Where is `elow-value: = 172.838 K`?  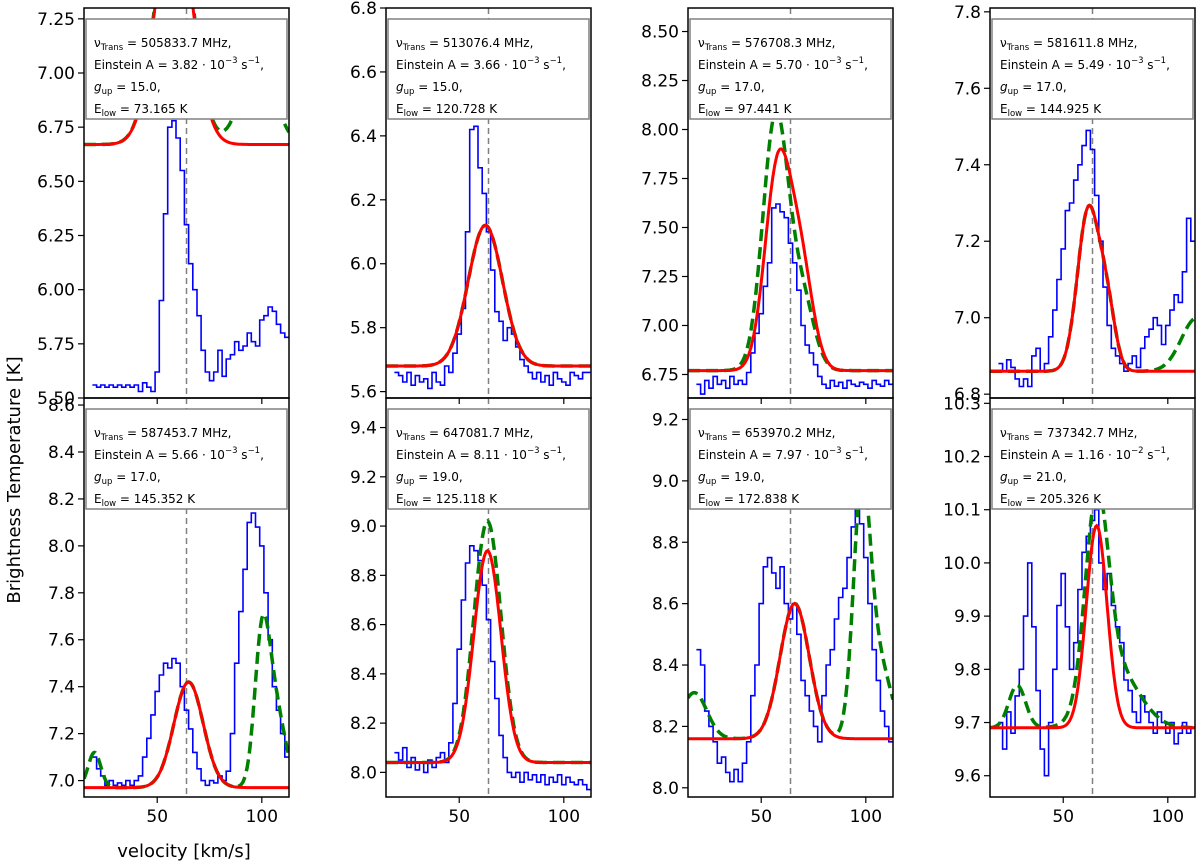 elow-value: = 172.838 K is located at coordinates (760, 499).